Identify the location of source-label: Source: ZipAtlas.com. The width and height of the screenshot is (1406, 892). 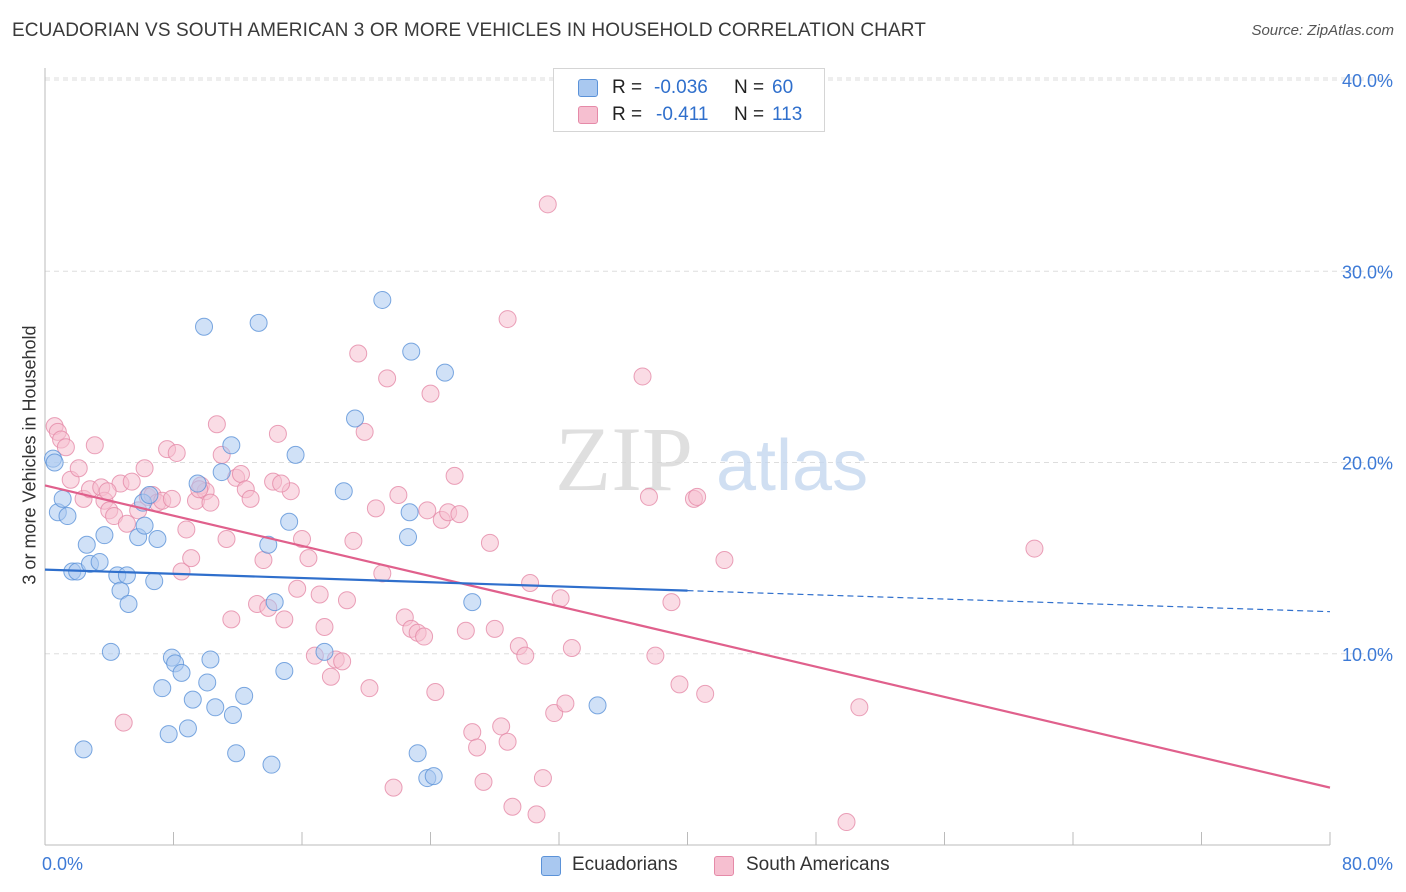
(1322, 30).